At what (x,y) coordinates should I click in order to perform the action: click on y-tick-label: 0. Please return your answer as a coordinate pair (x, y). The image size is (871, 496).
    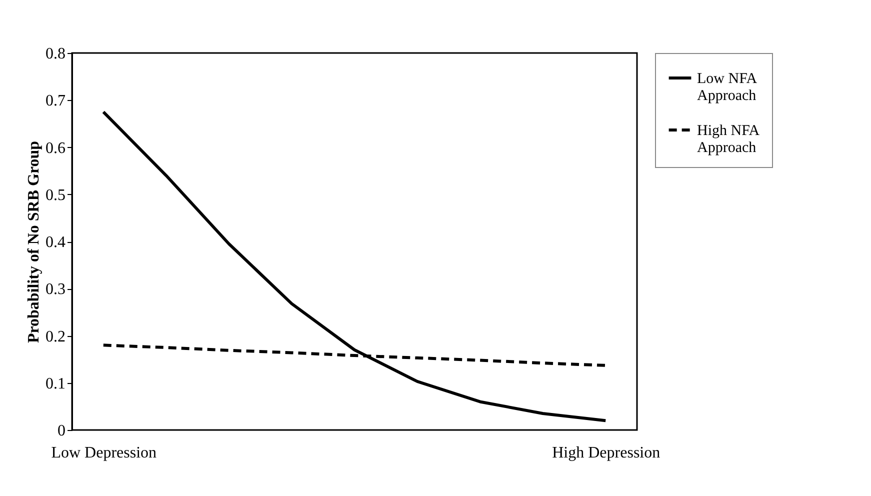
    Looking at the image, I should click on (62, 431).